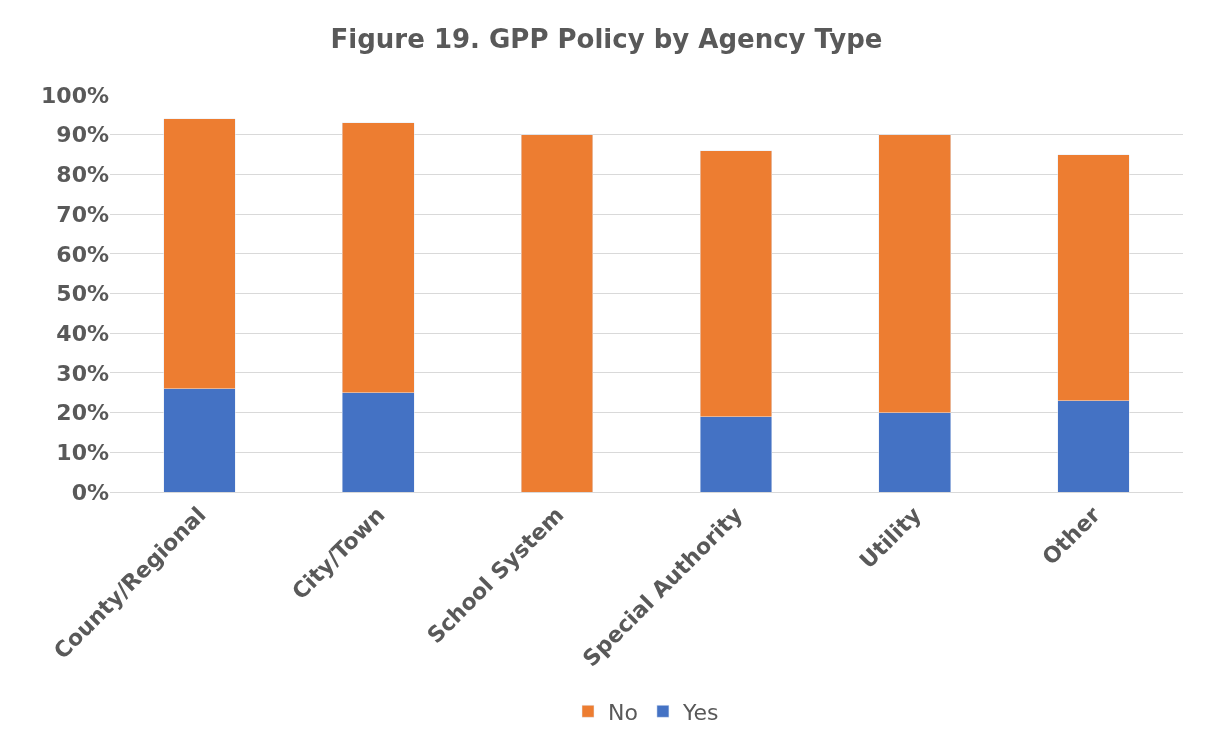 The image size is (1213, 744). Describe the element at coordinates (82, 294) in the screenshot. I see `y-tick-label: 50%` at that location.